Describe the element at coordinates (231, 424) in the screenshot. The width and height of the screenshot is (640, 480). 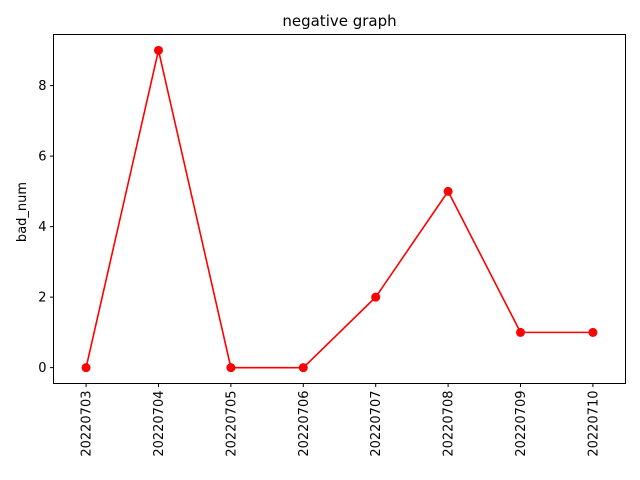
I see `x-tick-label: 20220705` at that location.